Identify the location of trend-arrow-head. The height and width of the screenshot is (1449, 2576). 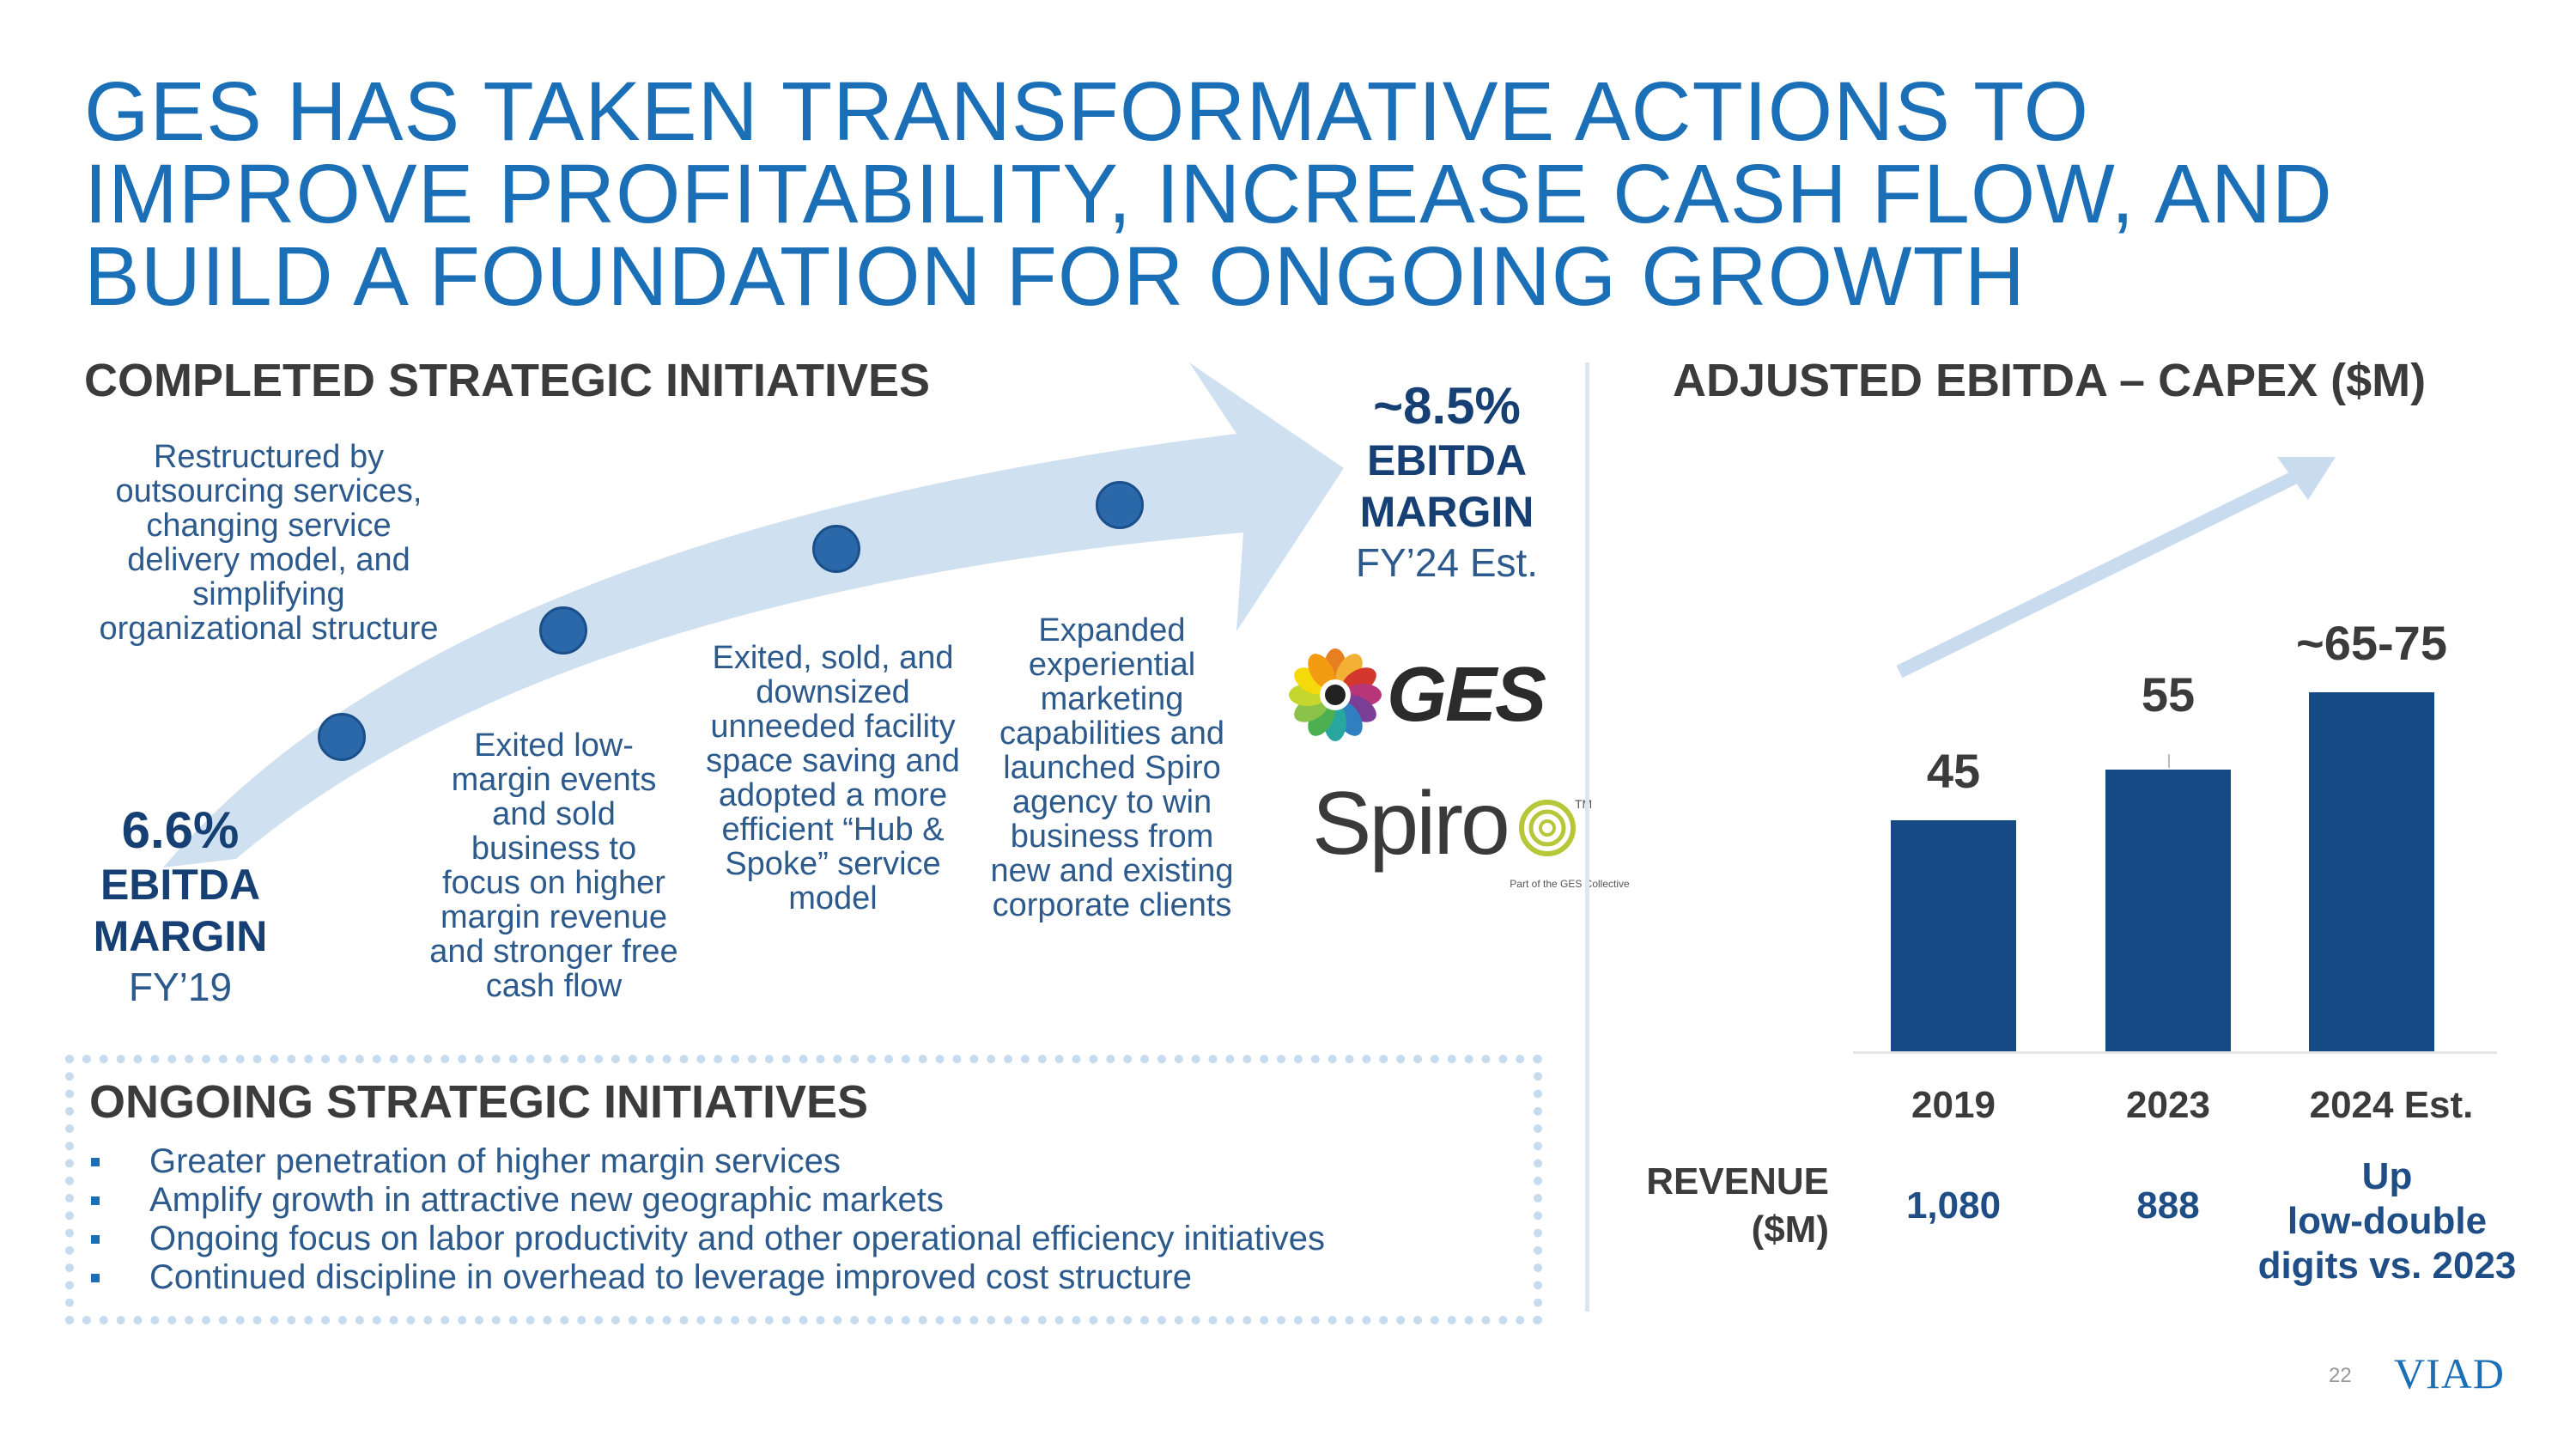
(2306, 478).